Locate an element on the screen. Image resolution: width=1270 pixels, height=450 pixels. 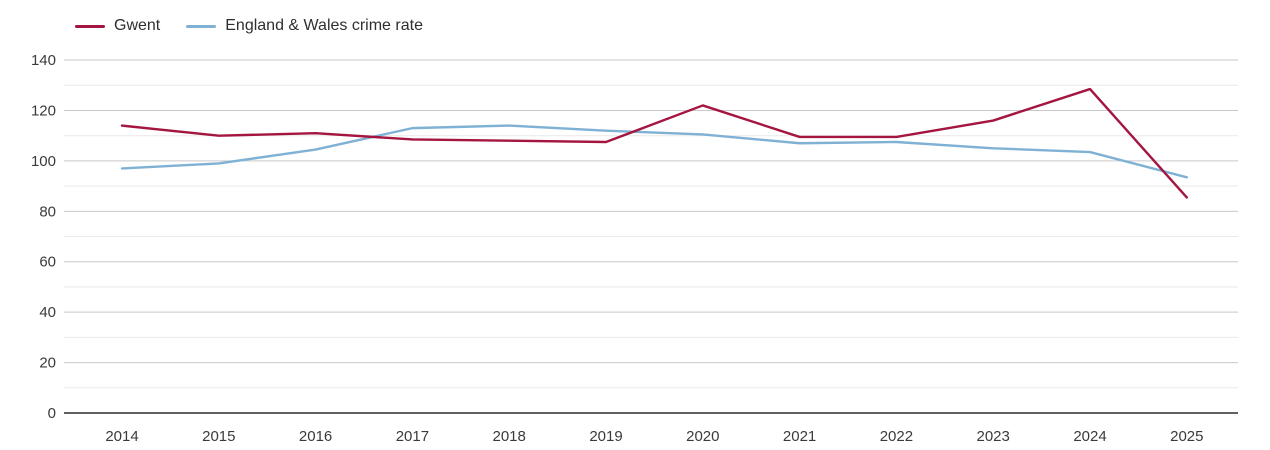
y-tick-label: 100 is located at coordinates (43, 161).